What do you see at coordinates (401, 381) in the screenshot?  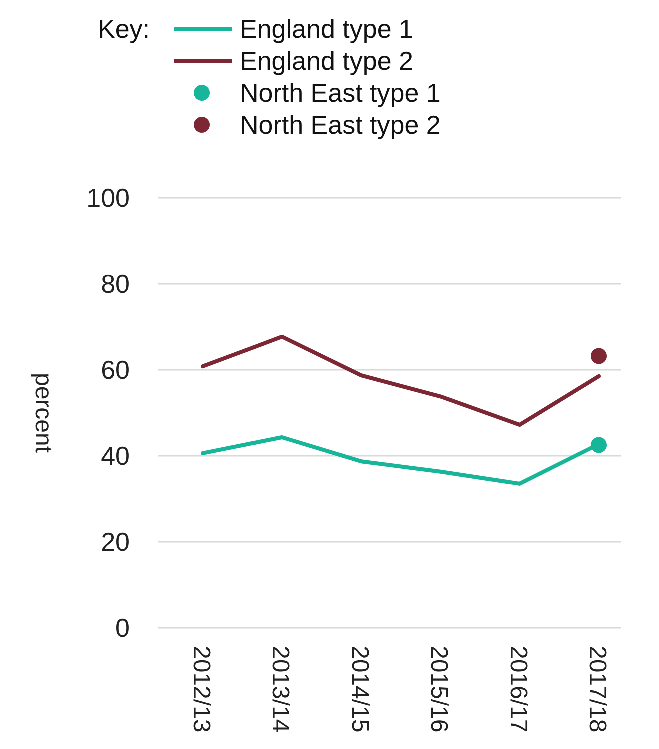 I see `line-series` at bounding box center [401, 381].